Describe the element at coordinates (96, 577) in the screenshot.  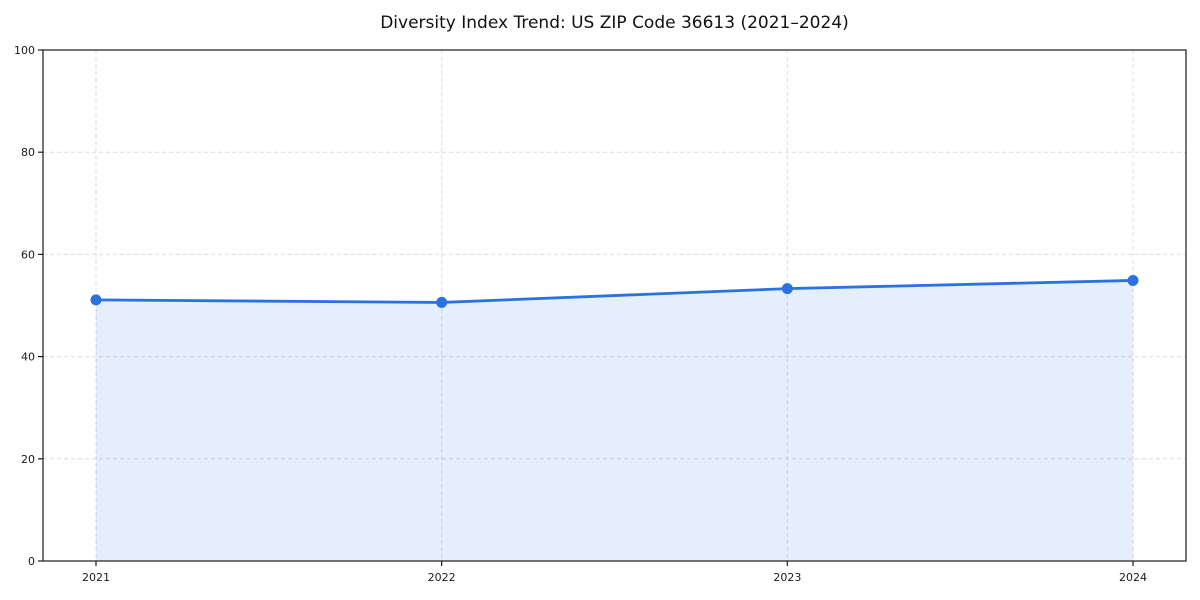
I see `x-tick-label: 2021` at that location.